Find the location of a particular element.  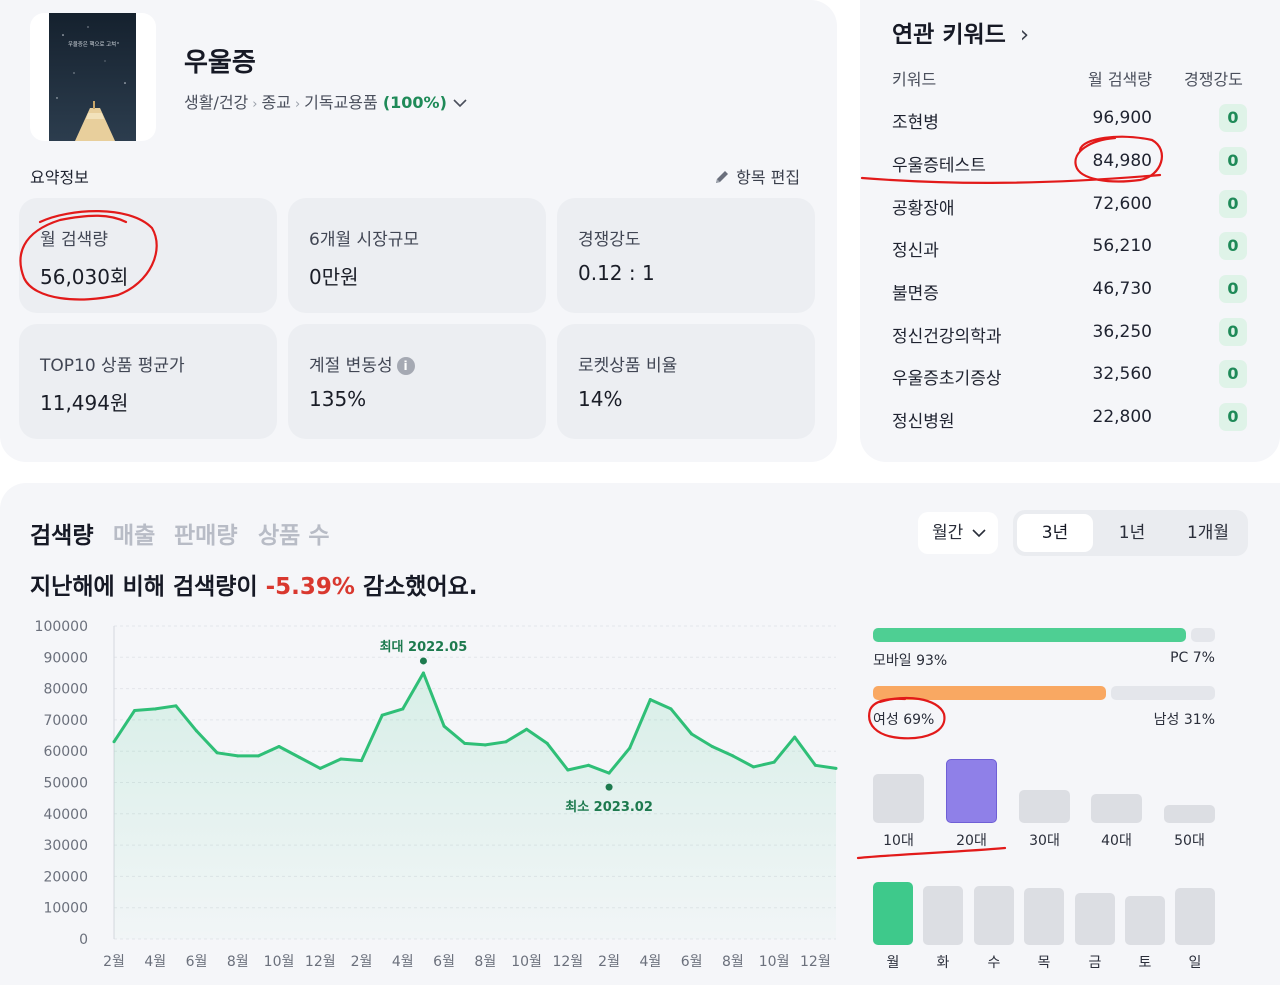

range-option-1m: 1개월 is located at coordinates (1208, 533).